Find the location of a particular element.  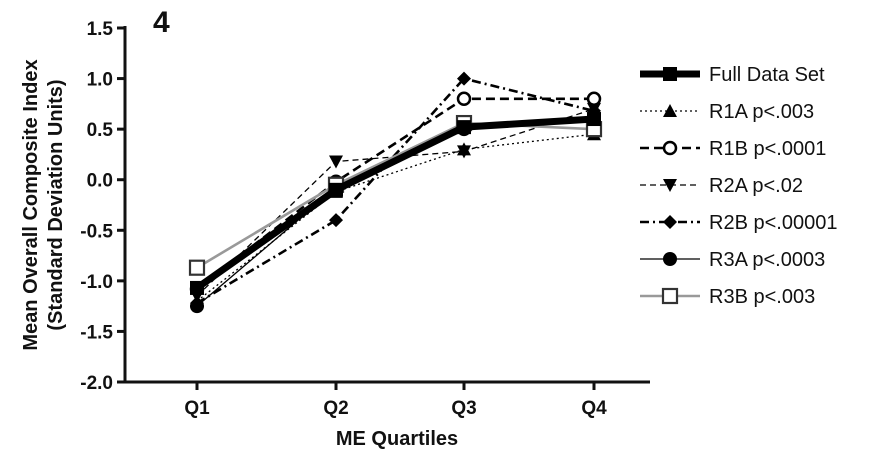

legend-item: R3B p<.003 is located at coordinates (727, 297).